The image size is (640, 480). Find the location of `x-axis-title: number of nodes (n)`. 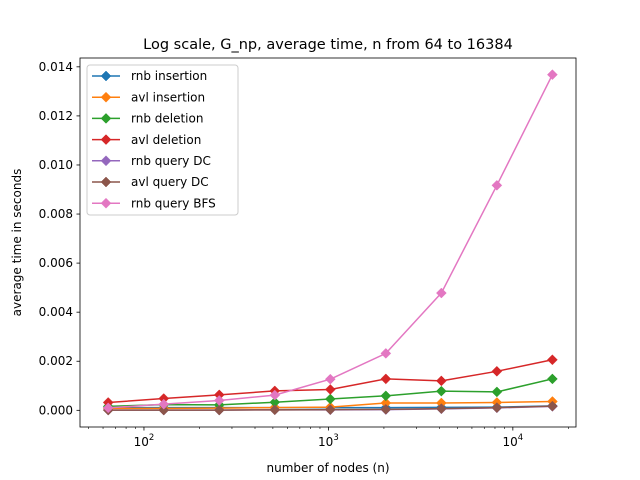

x-axis-title: number of nodes (n) is located at coordinates (327, 468).